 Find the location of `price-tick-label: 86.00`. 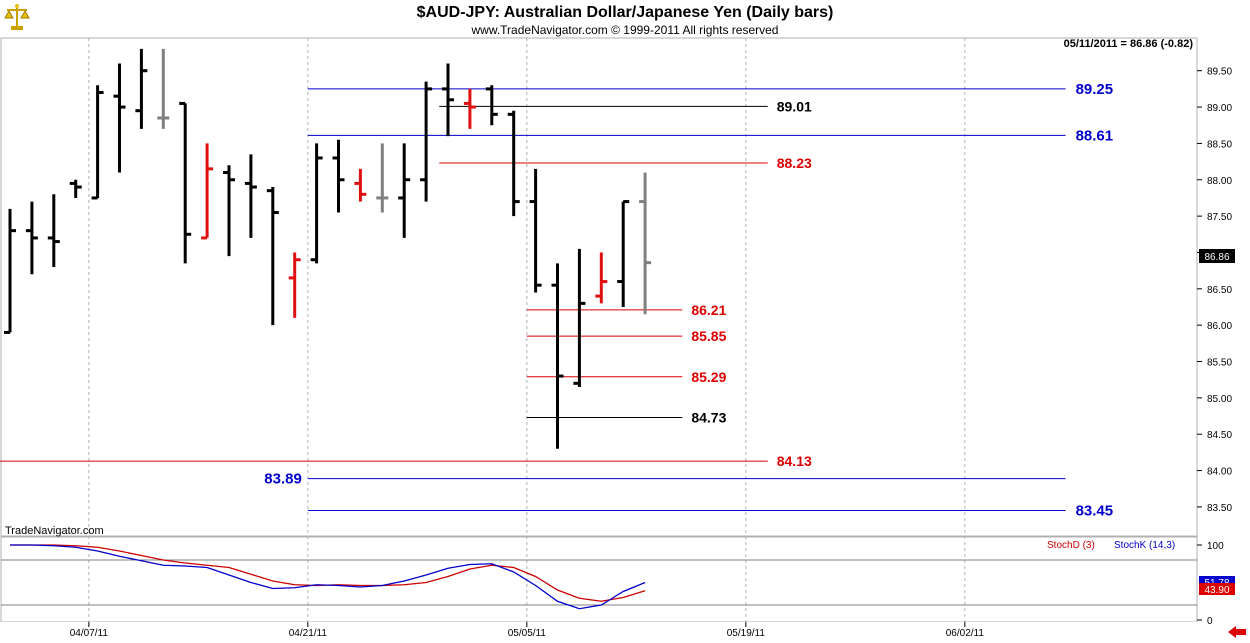

price-tick-label: 86.00 is located at coordinates (1219, 326).